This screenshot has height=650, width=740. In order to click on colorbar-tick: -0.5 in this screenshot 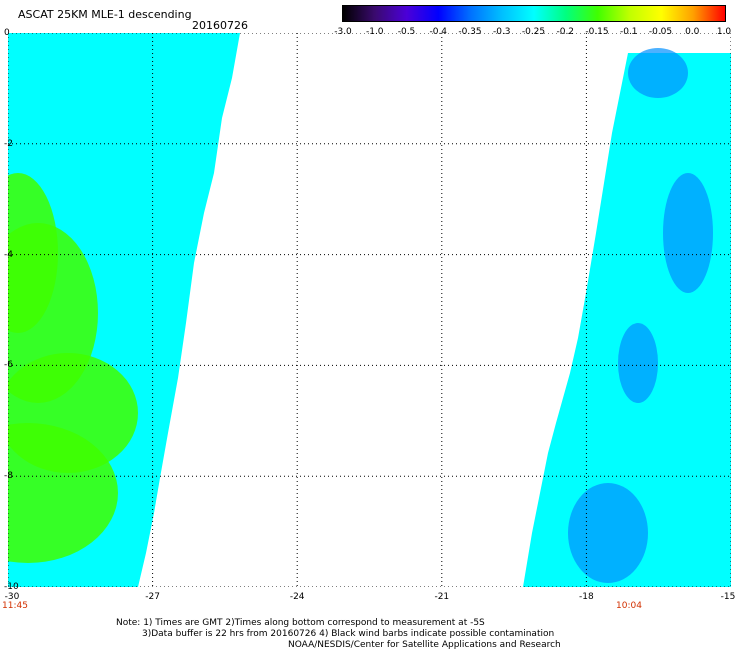, I will do `click(406, 32)`.